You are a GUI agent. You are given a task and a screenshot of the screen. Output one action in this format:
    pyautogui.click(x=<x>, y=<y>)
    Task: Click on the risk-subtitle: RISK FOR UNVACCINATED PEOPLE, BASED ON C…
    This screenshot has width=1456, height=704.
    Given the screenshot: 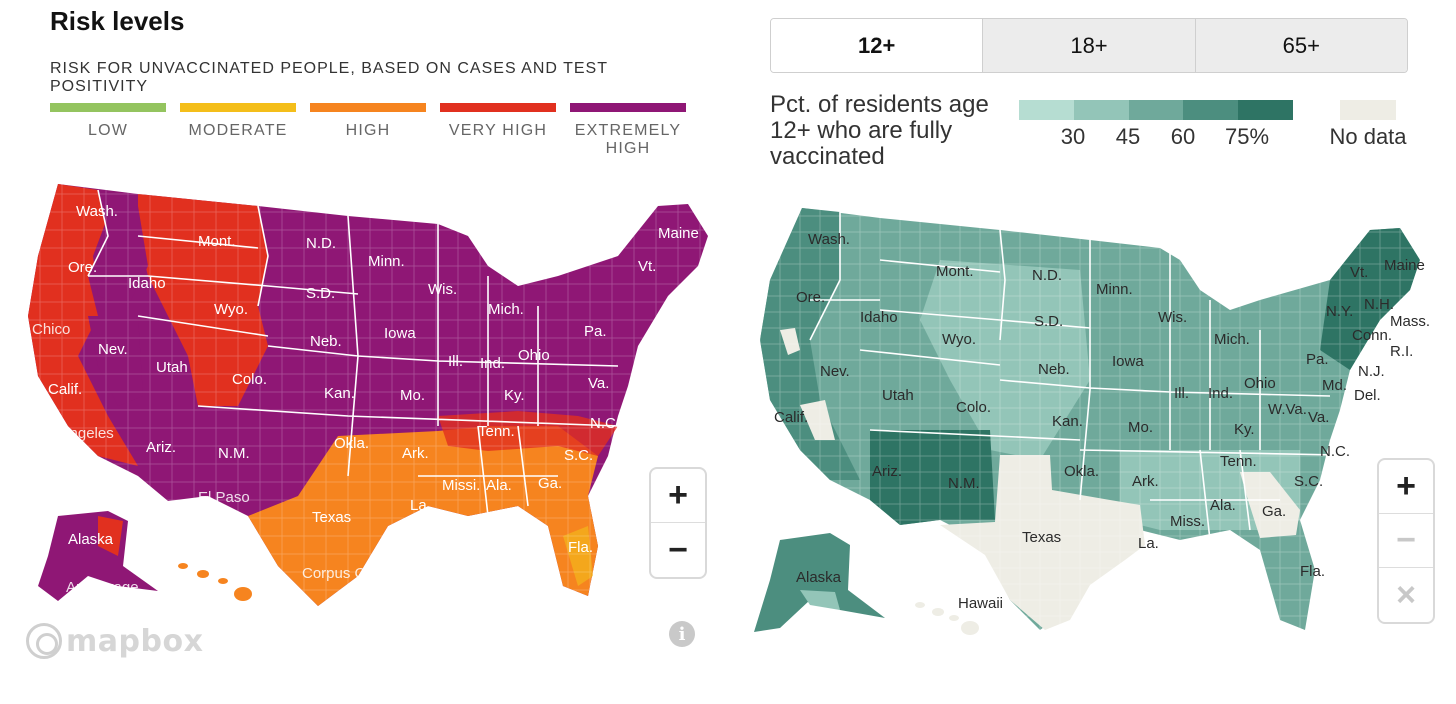 What is the action you would take?
    pyautogui.click(x=329, y=77)
    